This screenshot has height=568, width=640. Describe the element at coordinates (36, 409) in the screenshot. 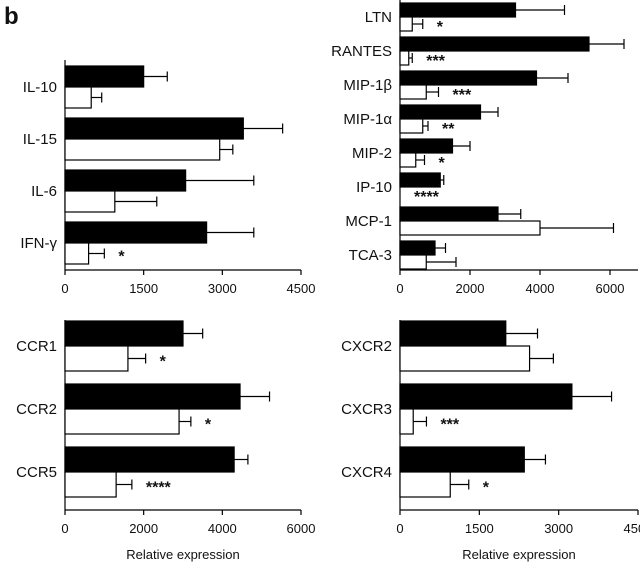

I see `category-label: CCR2` at that location.